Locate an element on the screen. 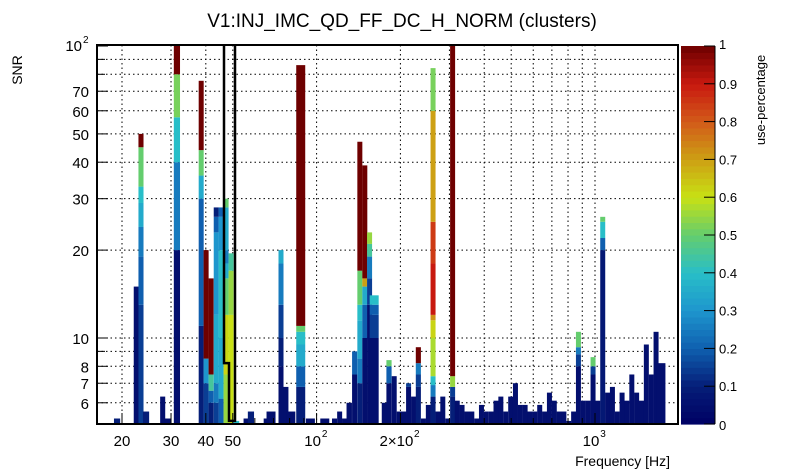 The image size is (805, 472). x-tick-label: 20 is located at coordinates (122, 441).